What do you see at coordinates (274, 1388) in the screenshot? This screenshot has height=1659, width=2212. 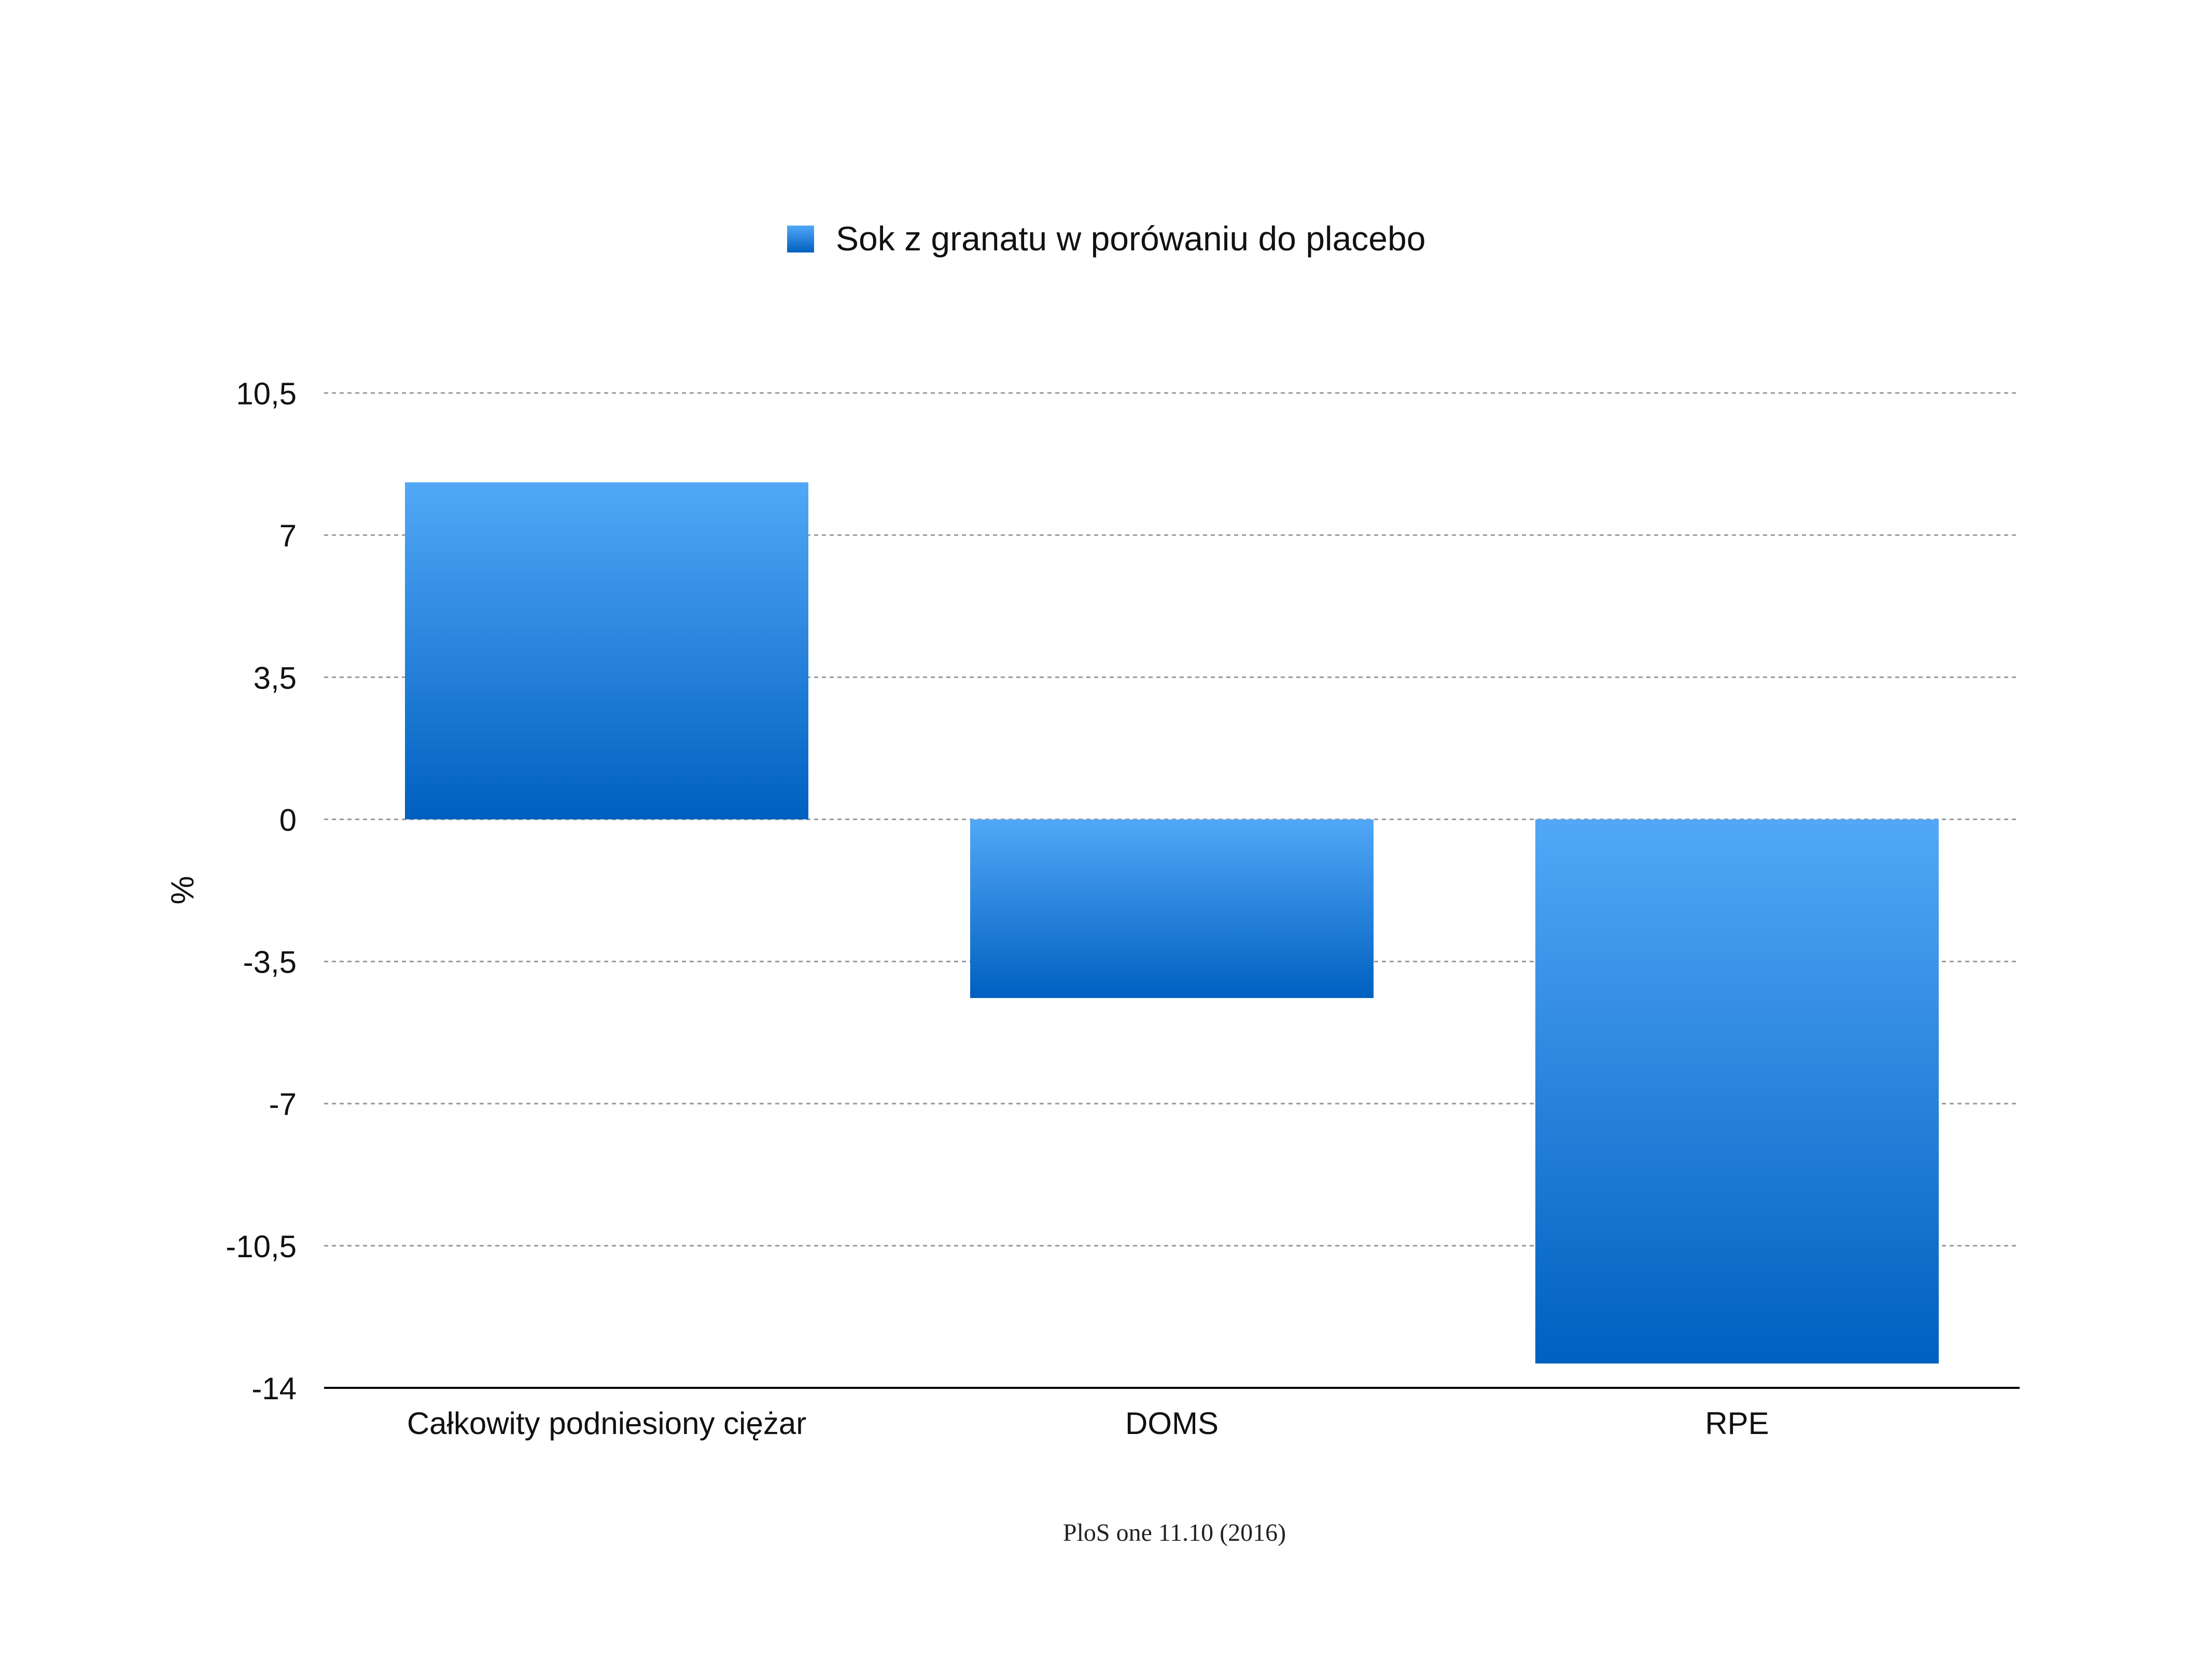 I see `y-tick-label: -14` at bounding box center [274, 1388].